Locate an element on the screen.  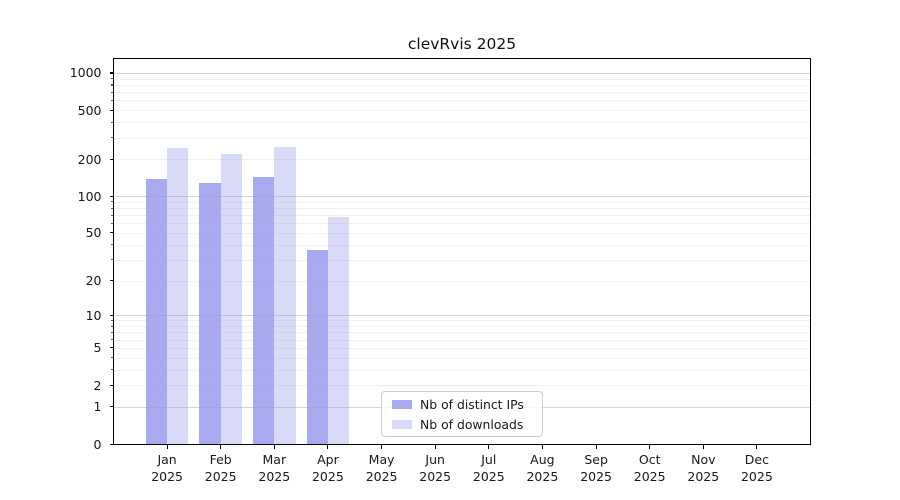
x-tick-mark-jan is located at coordinates (167, 447).